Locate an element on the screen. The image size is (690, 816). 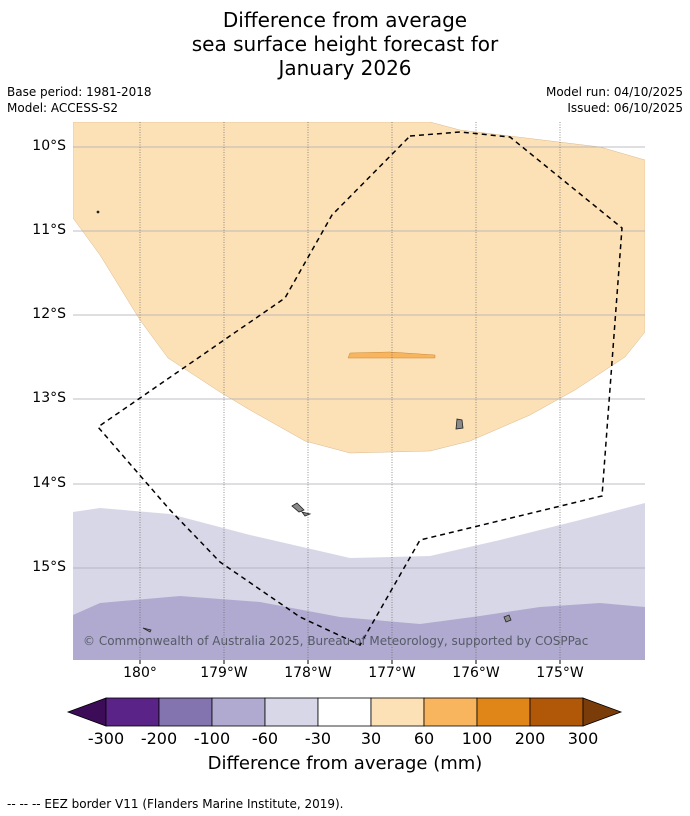
lon-label-175w: 175°W is located at coordinates (560, 673).